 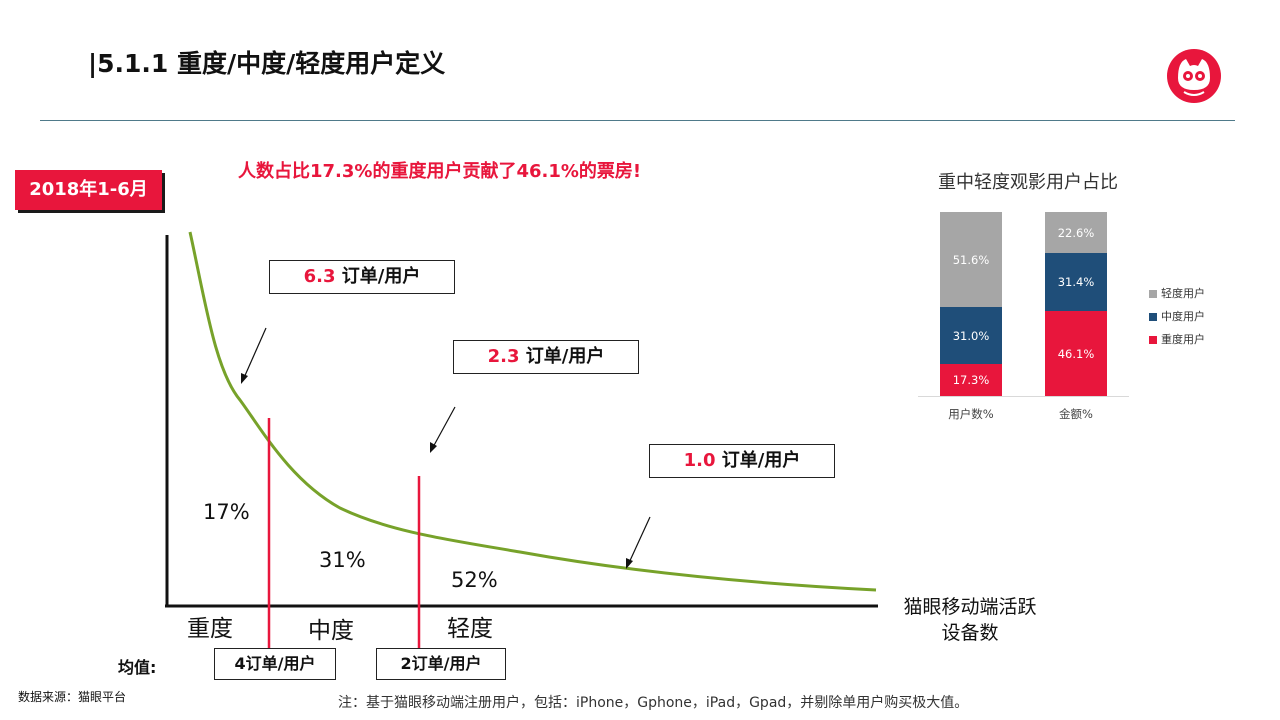 What do you see at coordinates (546, 357) in the screenshot?
I see `callout-medium: 2.3 订单/用户` at bounding box center [546, 357].